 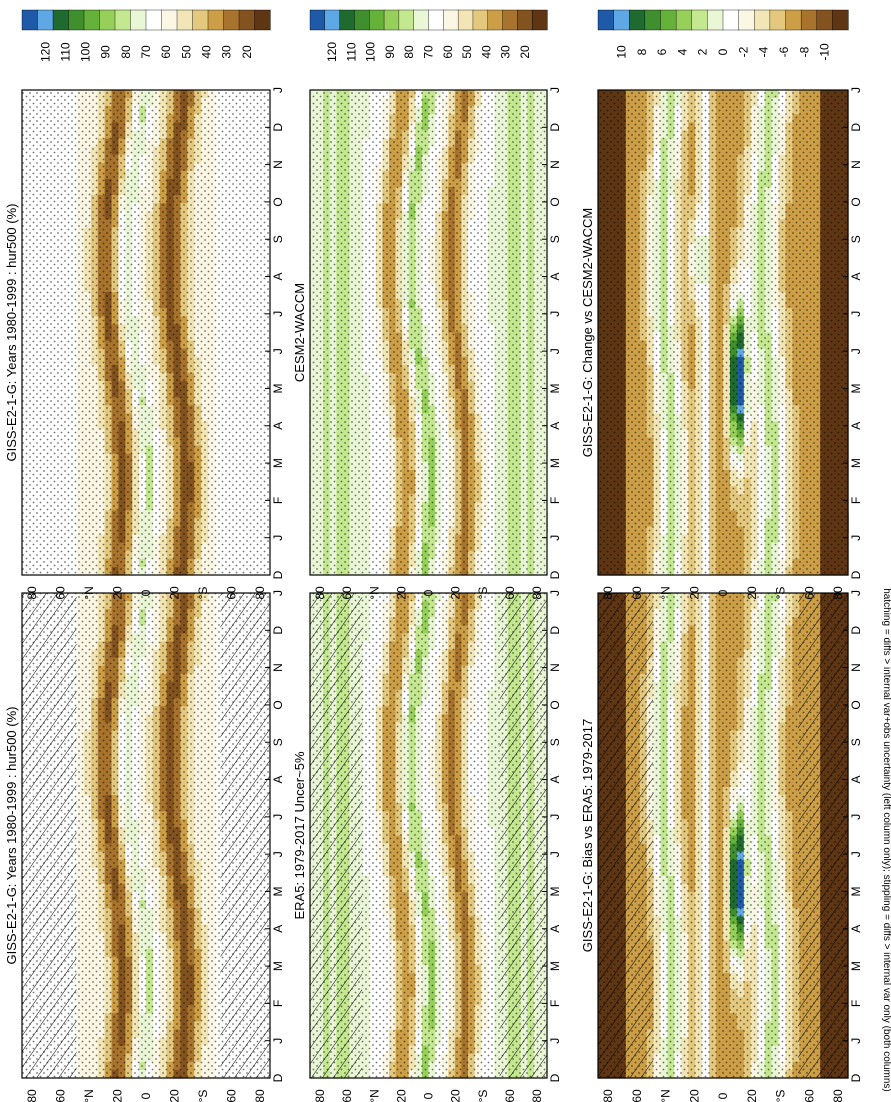 I want to click on colorbar-label: 70, so click(x=146, y=52).